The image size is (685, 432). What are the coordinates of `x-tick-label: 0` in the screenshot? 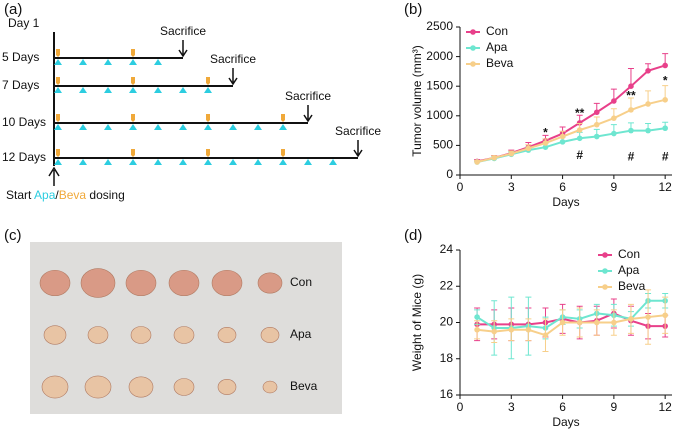 It's located at (460, 187).